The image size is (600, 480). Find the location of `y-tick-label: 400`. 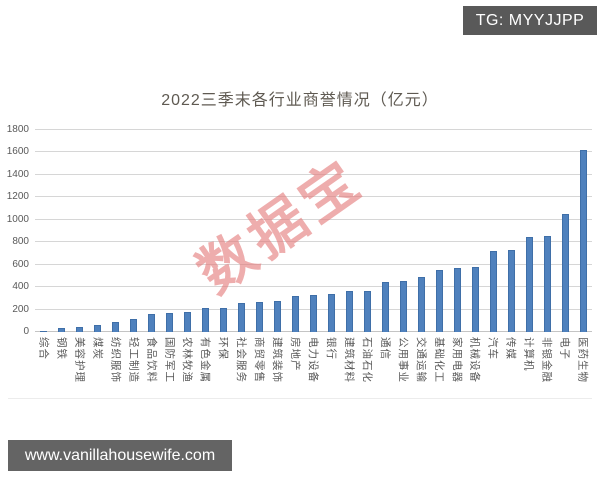

y-tick-label: 400 is located at coordinates (20, 287).